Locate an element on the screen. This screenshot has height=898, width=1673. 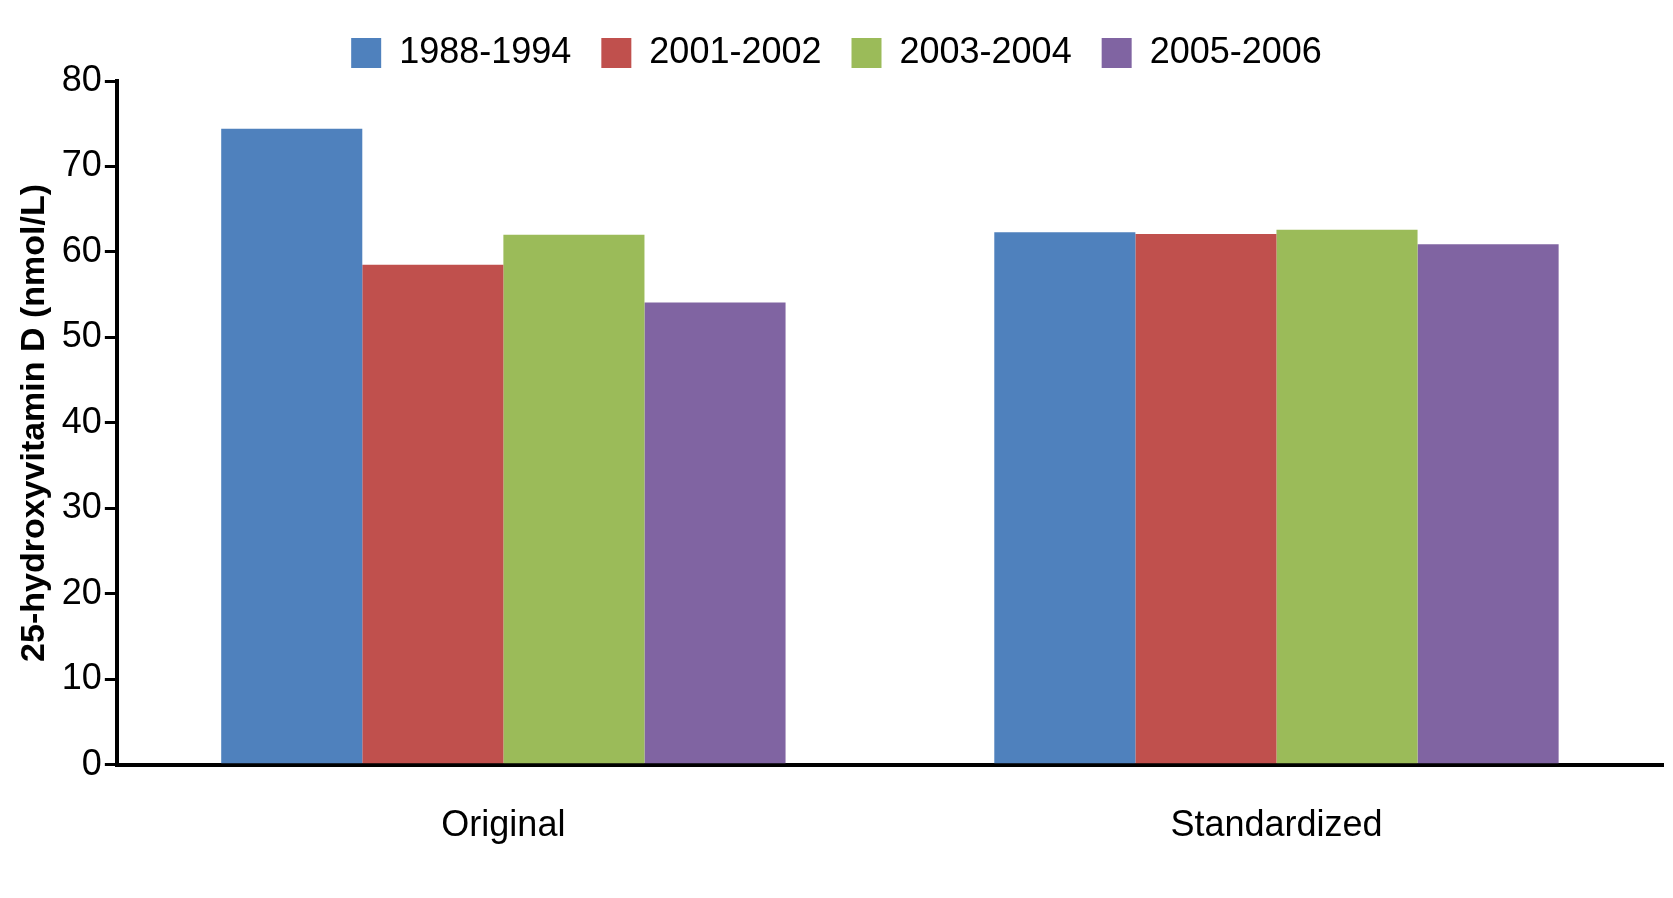
y-tick-label: 0 is located at coordinates (91, 762).